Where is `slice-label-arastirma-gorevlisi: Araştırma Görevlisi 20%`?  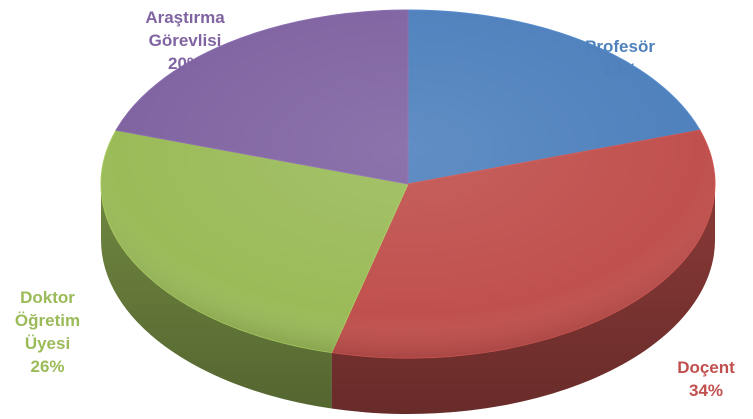
slice-label-arastirma-gorevlisi: Araştırma Görevlisi 20% is located at coordinates (185, 40).